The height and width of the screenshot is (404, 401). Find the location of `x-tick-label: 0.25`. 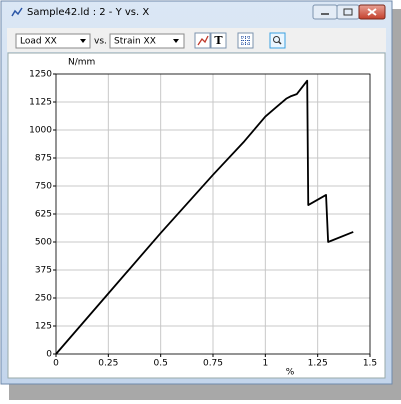

x-tick-label: 0.25 is located at coordinates (108, 364).